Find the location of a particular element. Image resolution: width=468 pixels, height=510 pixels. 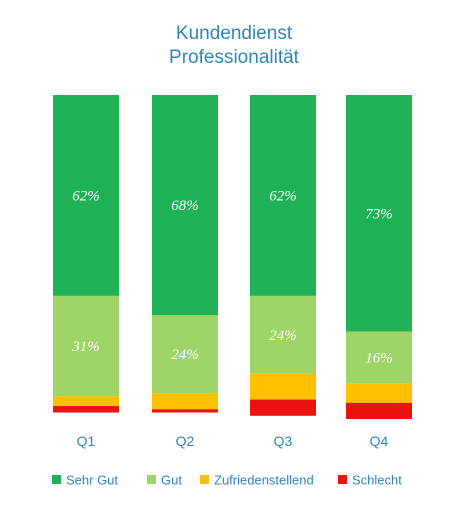

category-label-q2: Q2 is located at coordinates (185, 441).